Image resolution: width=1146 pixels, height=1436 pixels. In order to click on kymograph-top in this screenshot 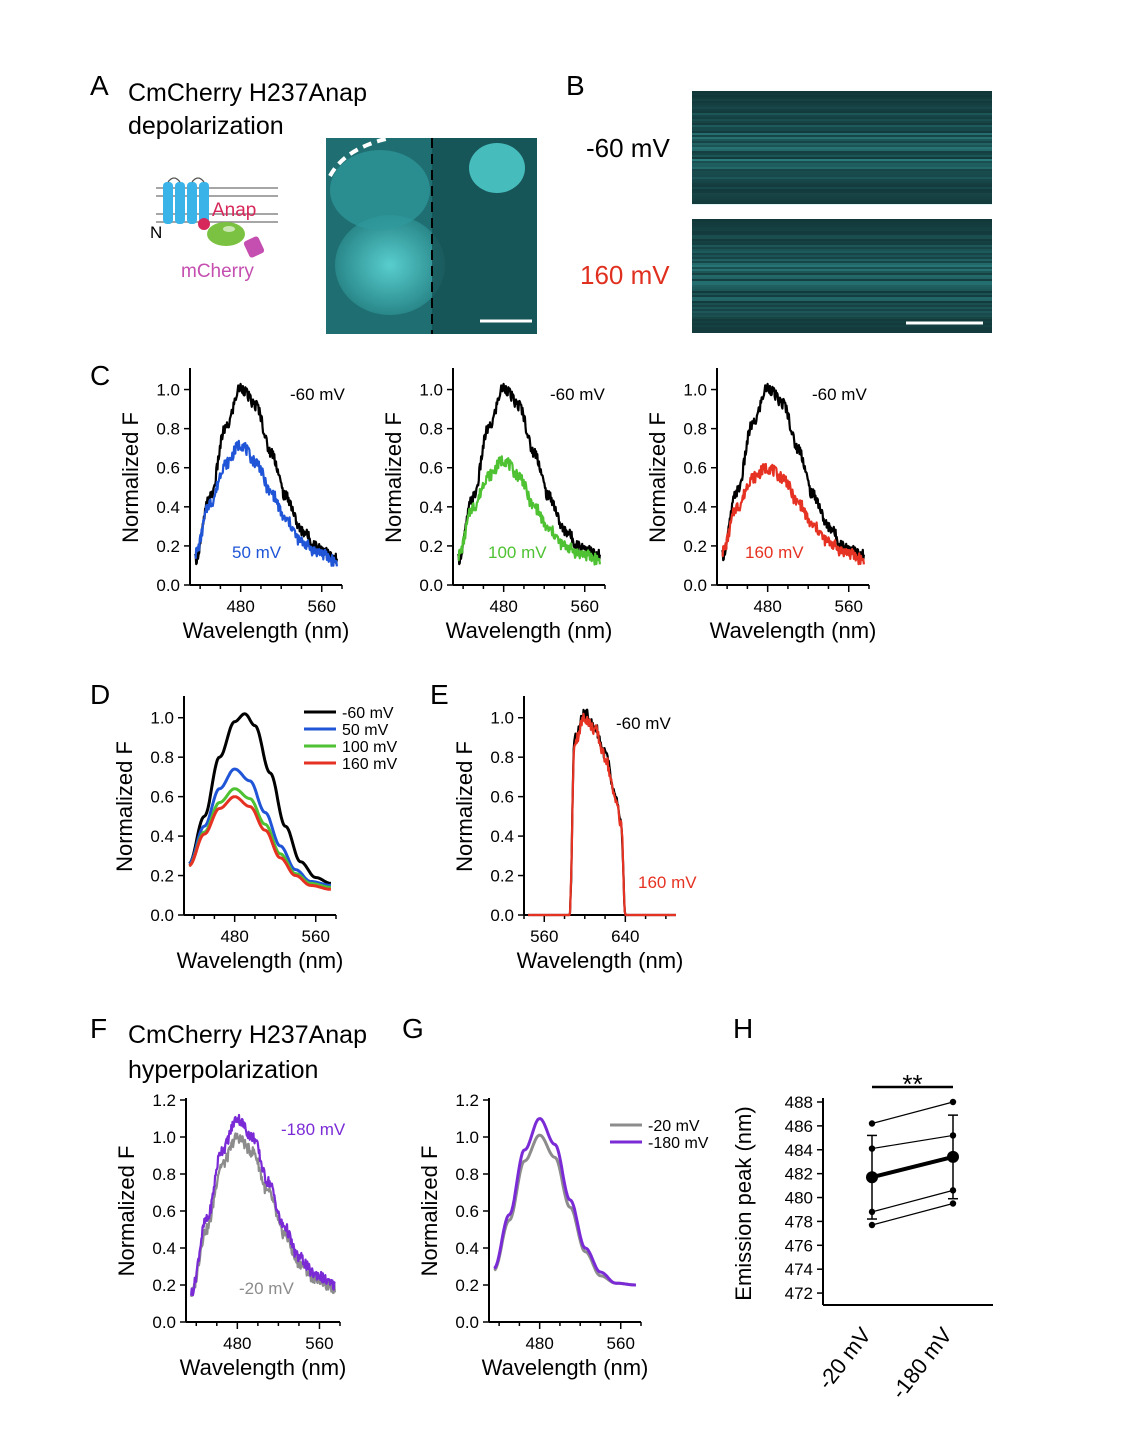, I will do `click(842, 148)`.